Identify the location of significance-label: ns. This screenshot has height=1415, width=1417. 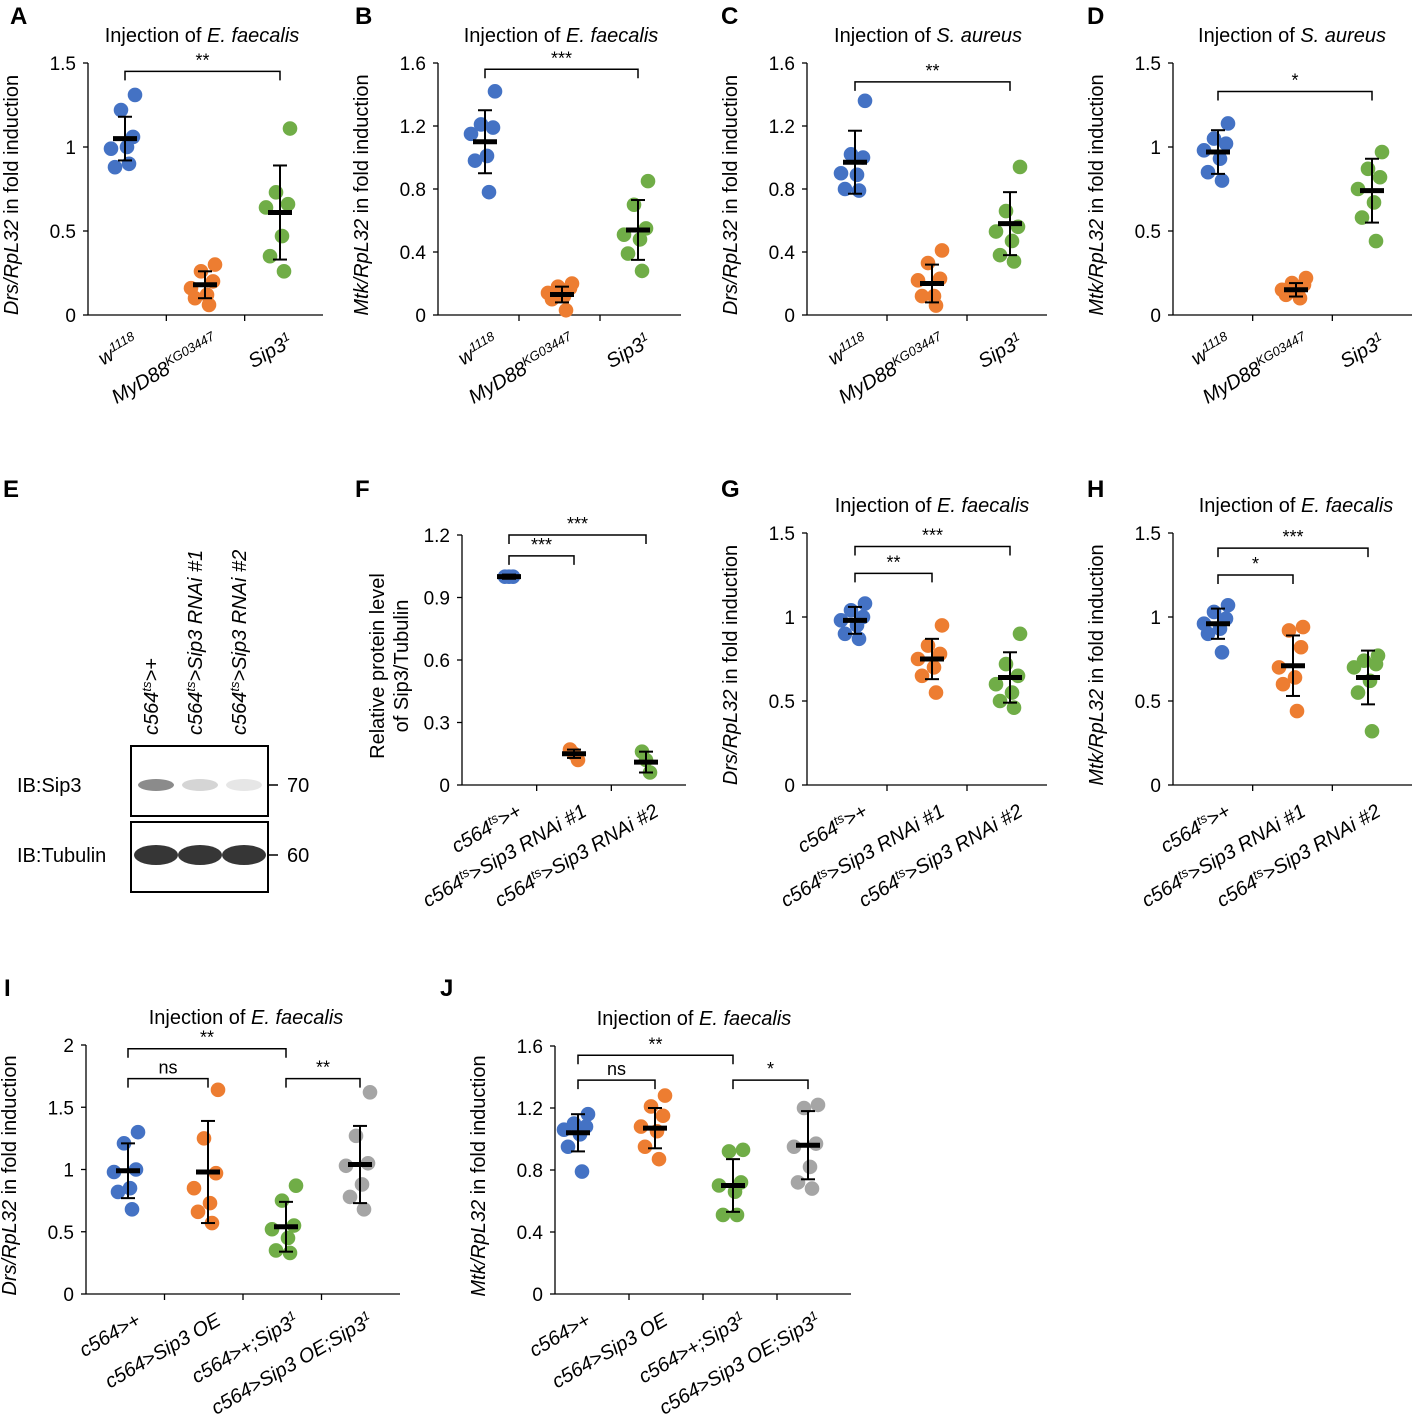
(616, 1069).